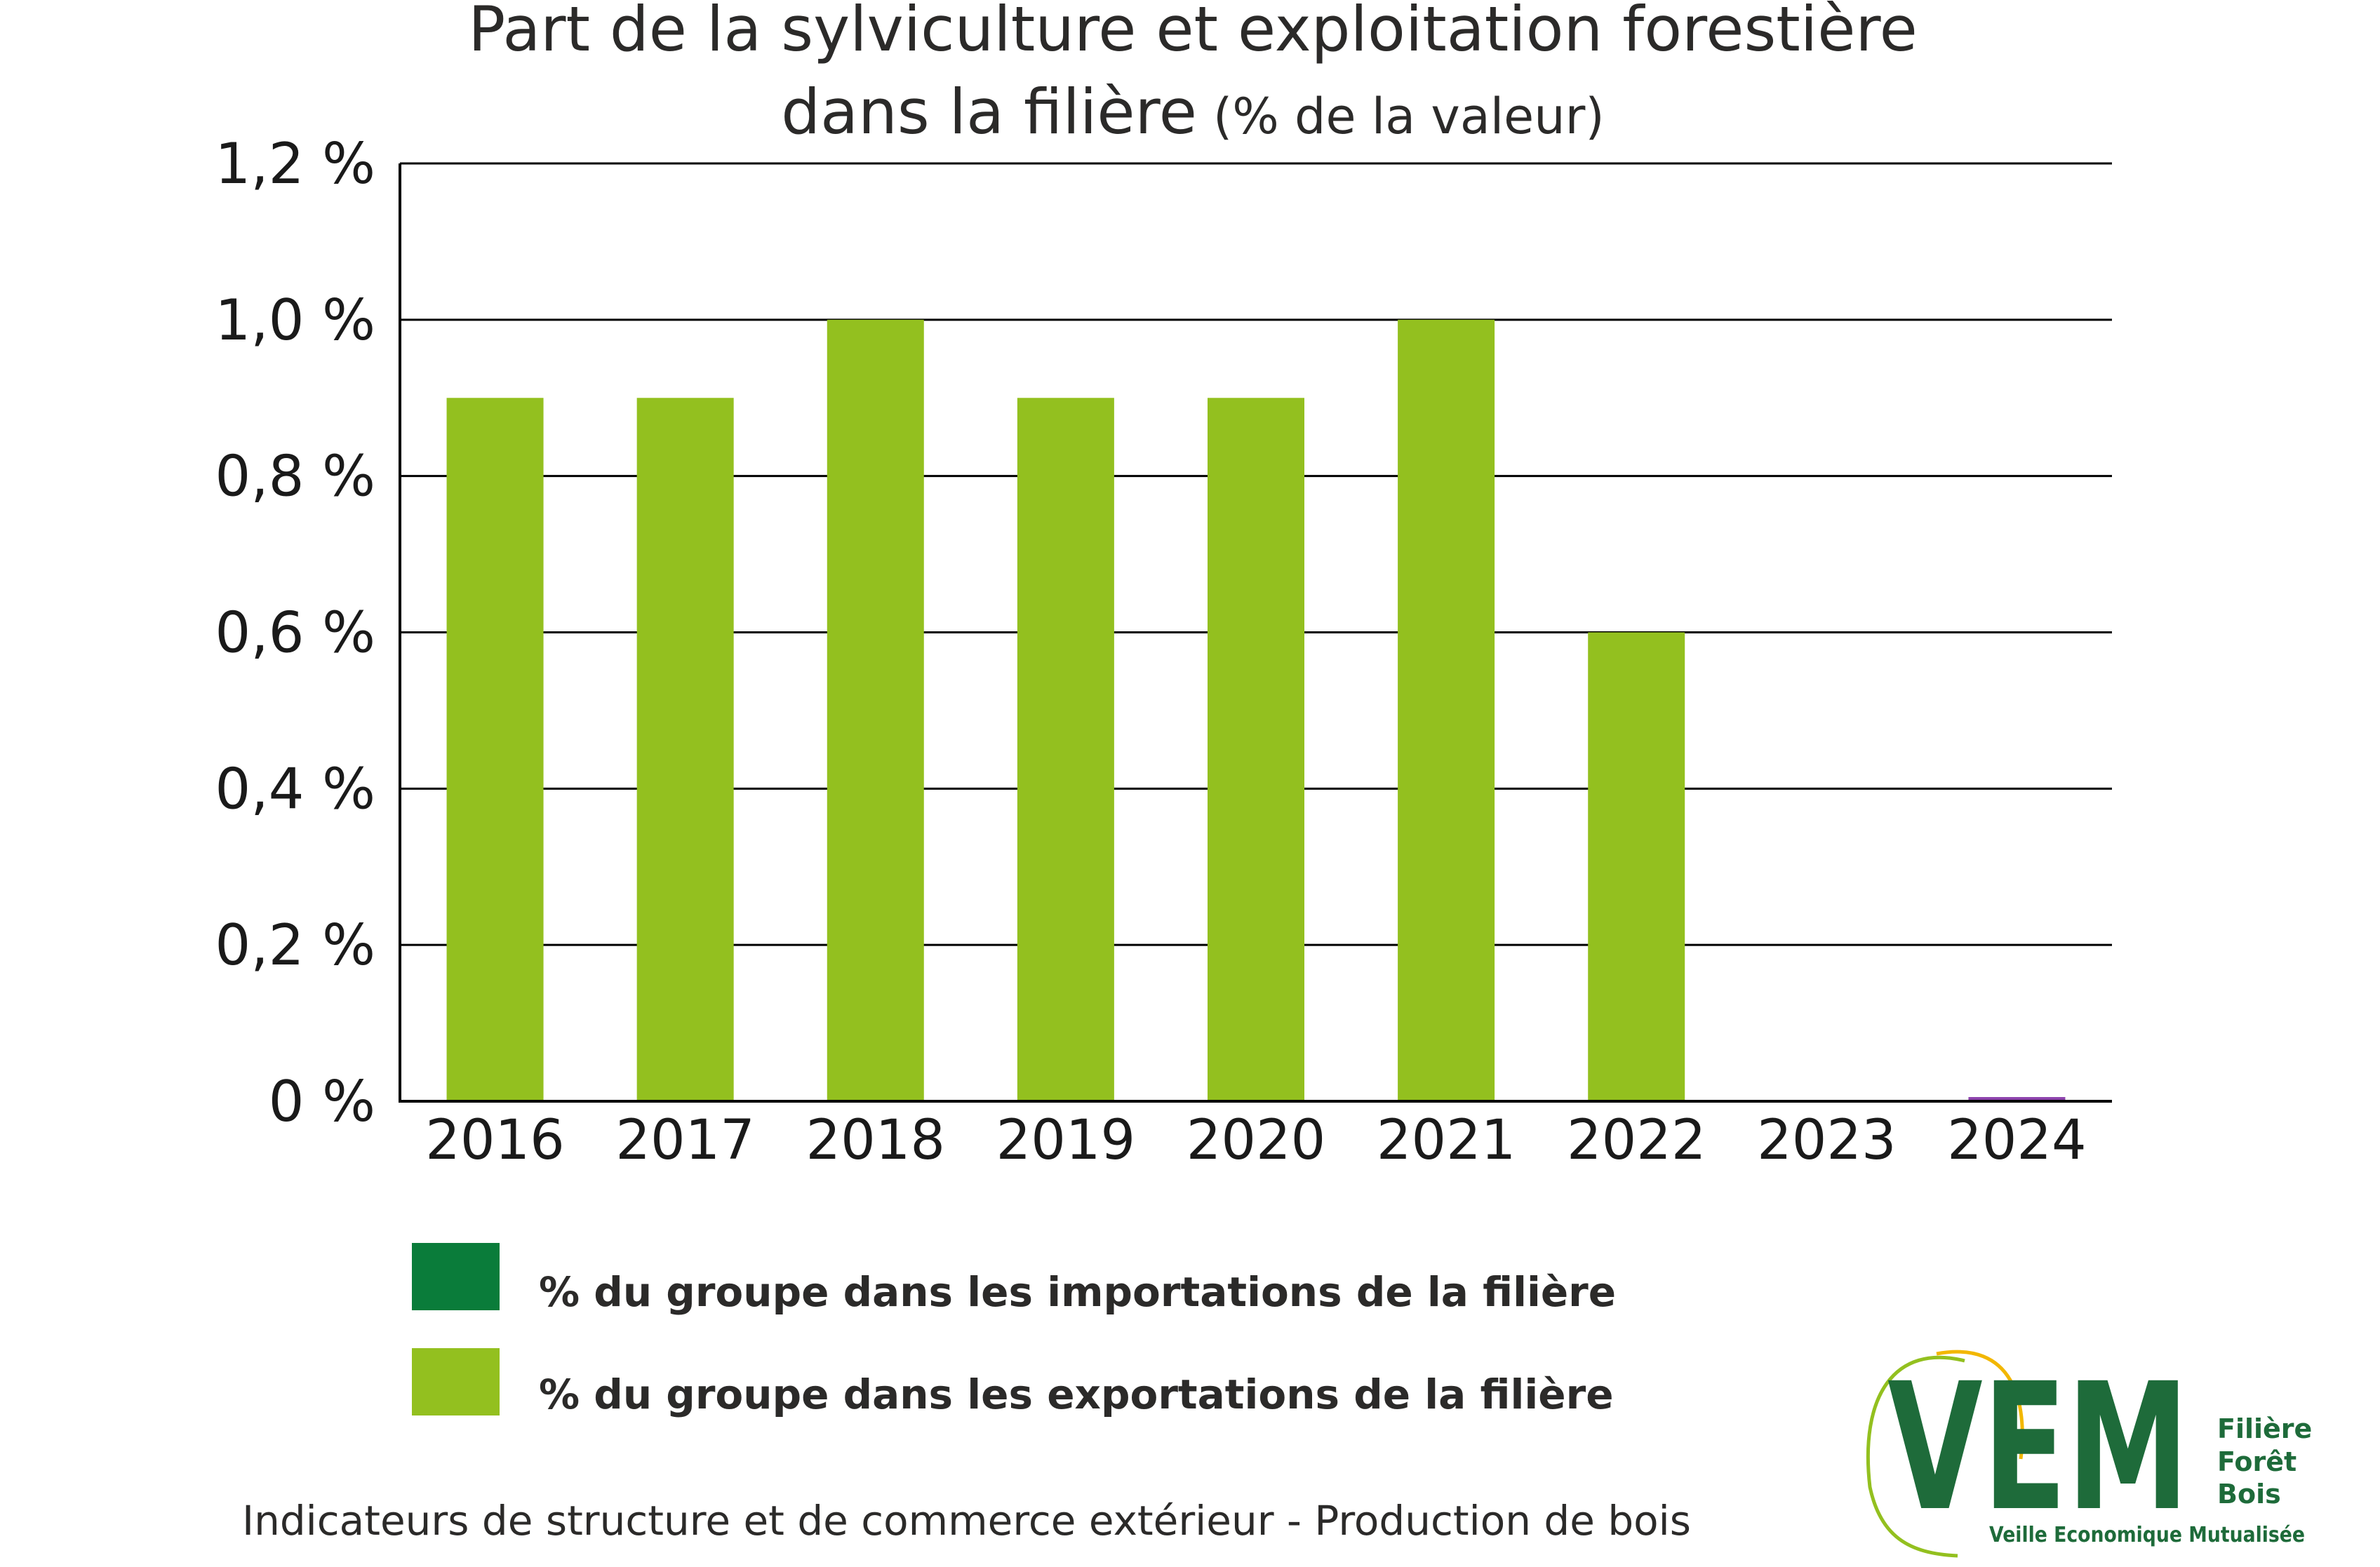 The width and height of the screenshot is (2380, 1567). I want to click on x-tick-label: 2017, so click(685, 1140).